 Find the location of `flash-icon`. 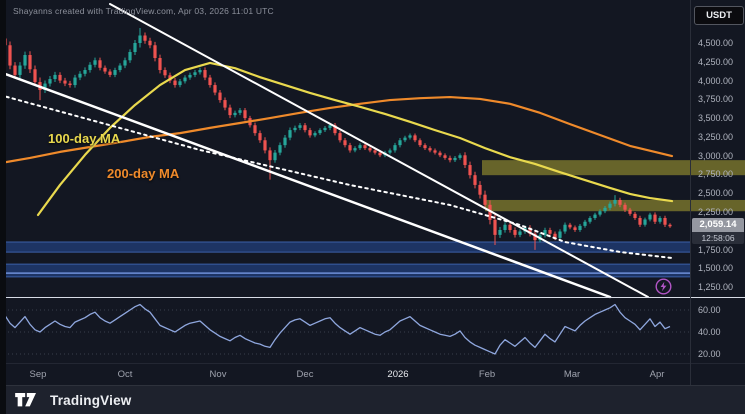

flash-icon is located at coordinates (663, 286).